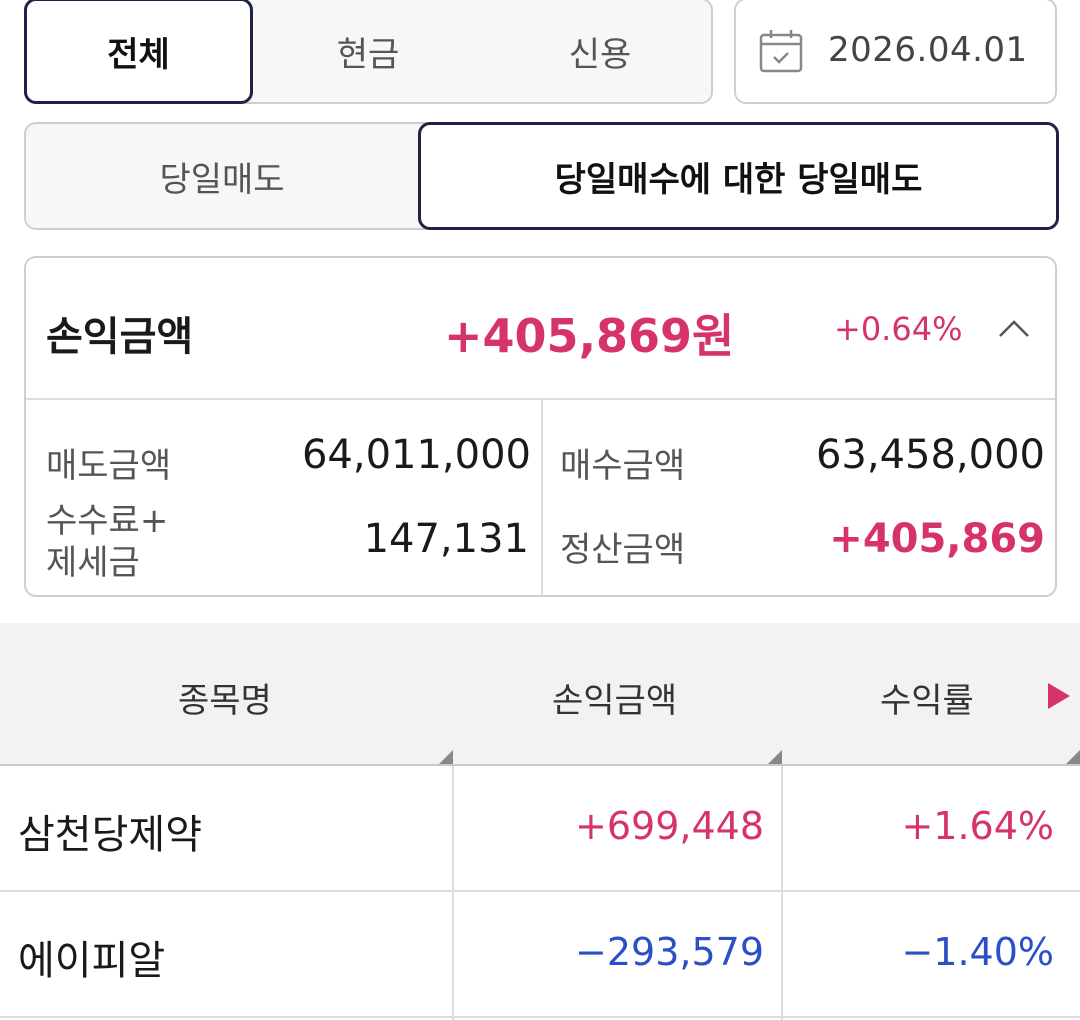 The height and width of the screenshot is (1020, 1080). I want to click on date-picker: 2026.04.01, so click(895, 52).